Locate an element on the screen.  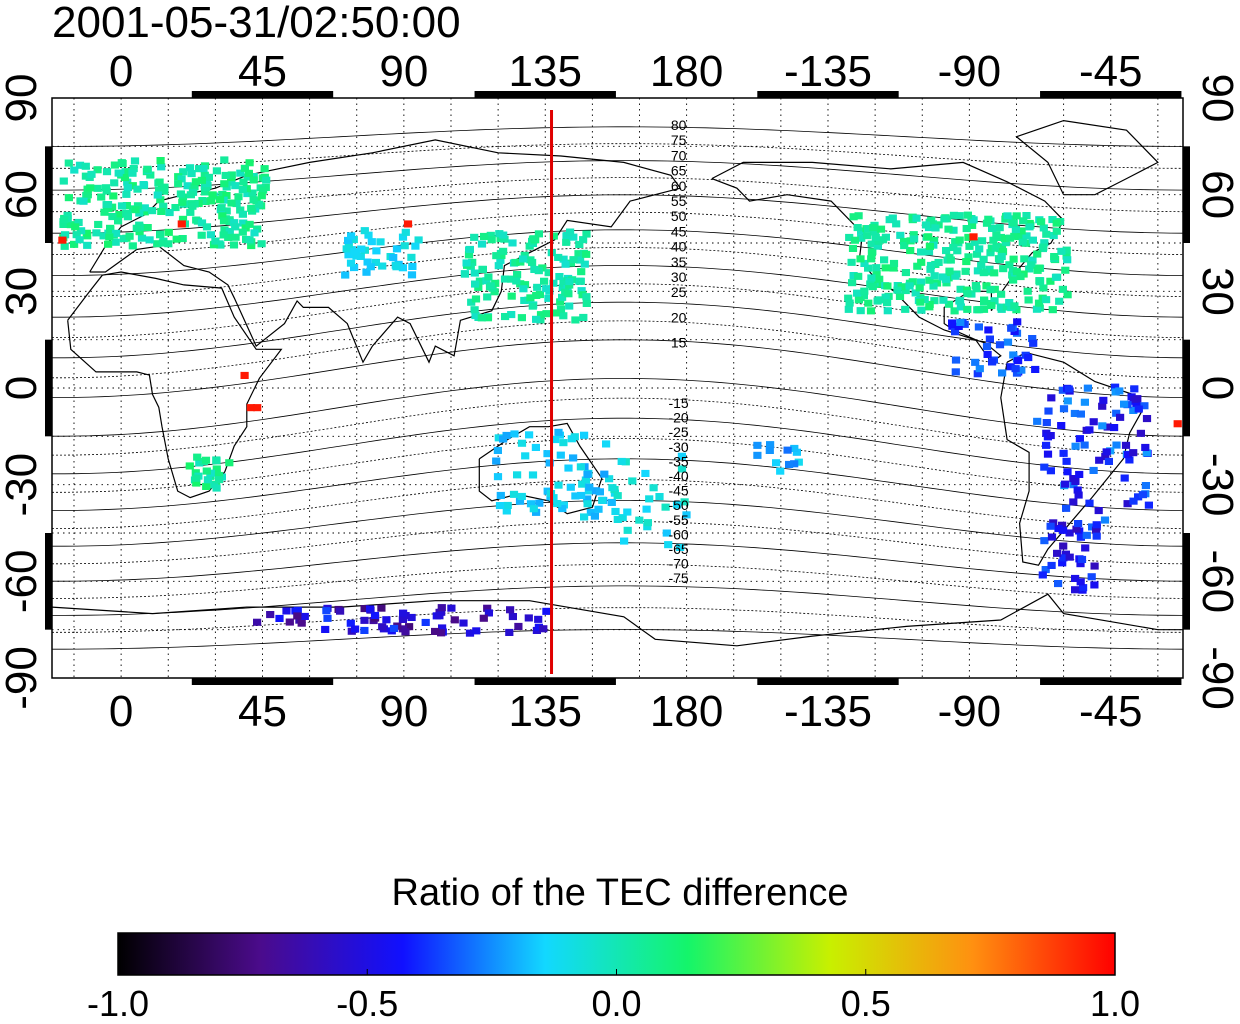
lat-tick-label-left: 60 is located at coordinates (23, 194).